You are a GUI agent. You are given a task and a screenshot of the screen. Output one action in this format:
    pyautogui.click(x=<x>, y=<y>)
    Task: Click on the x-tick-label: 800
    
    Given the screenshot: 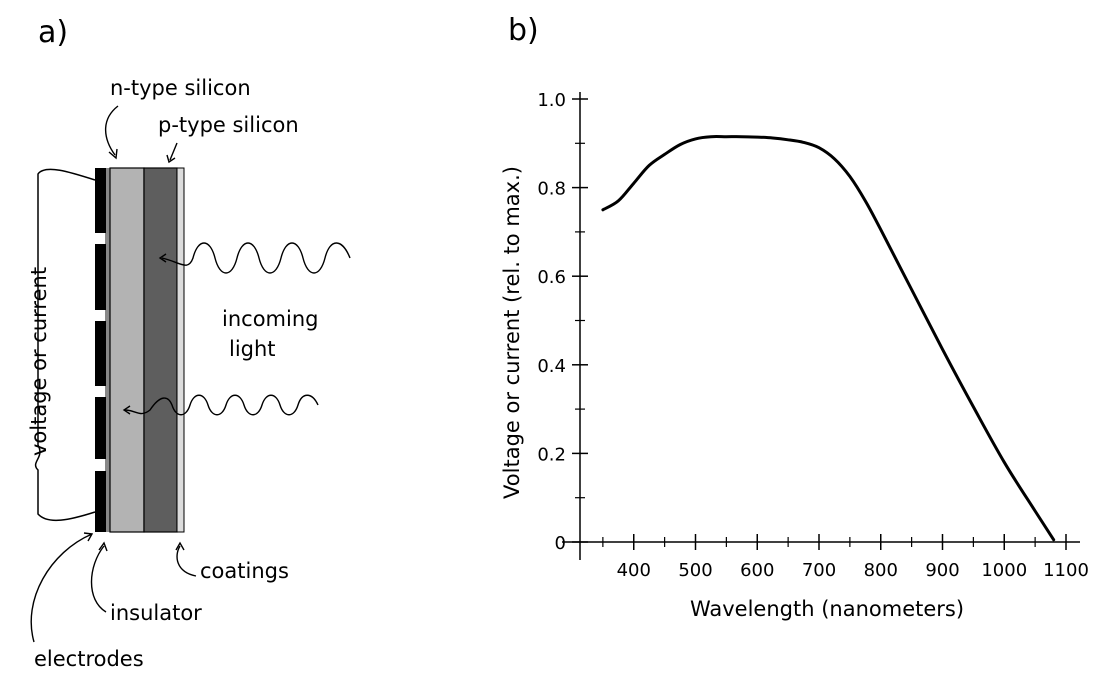 What is the action you would take?
    pyautogui.click(x=881, y=570)
    